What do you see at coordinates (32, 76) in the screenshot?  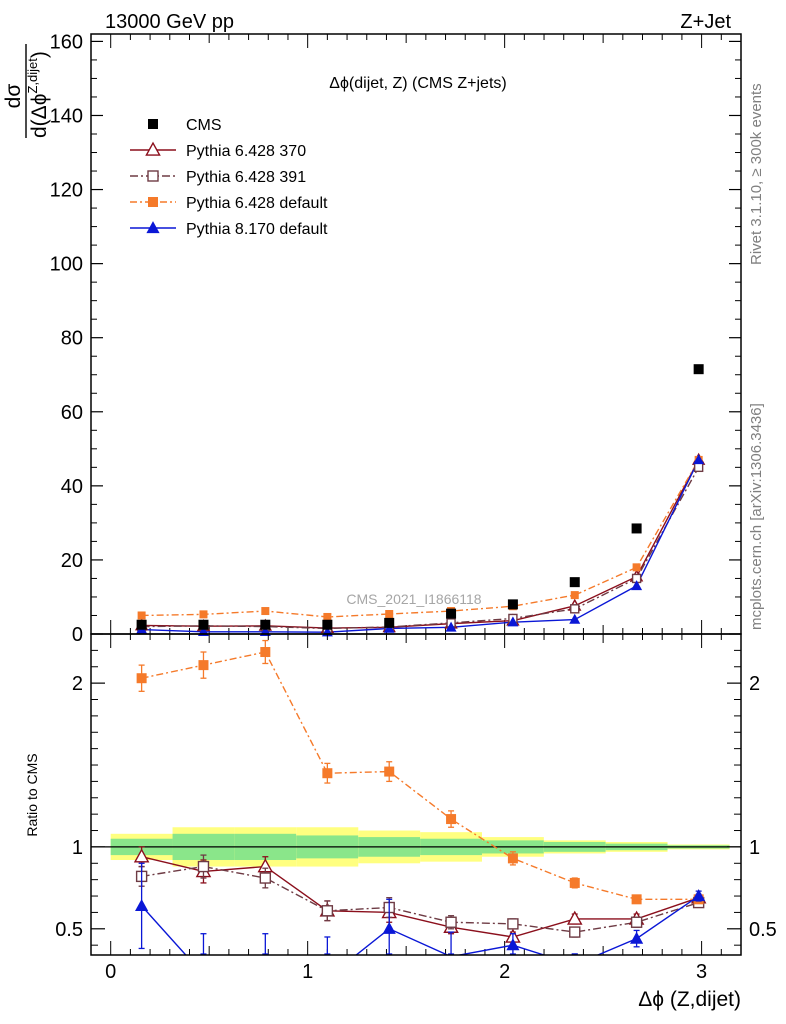 I see `ylabel-den-sup: Z,dijet` at bounding box center [32, 76].